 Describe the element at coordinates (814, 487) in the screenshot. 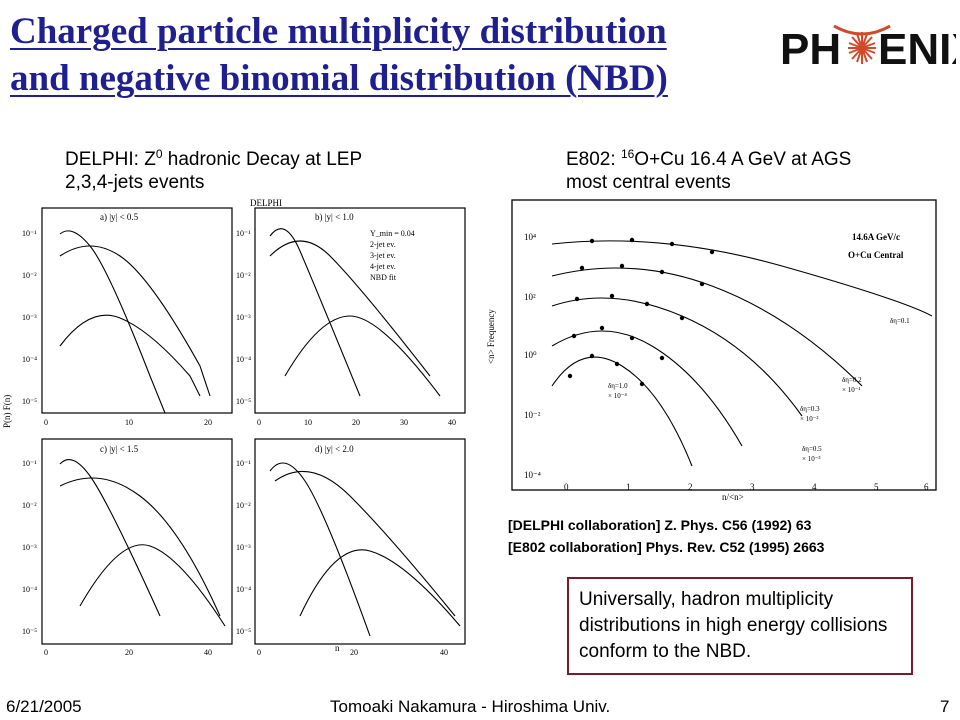

I see `svg-text: 4` at that location.